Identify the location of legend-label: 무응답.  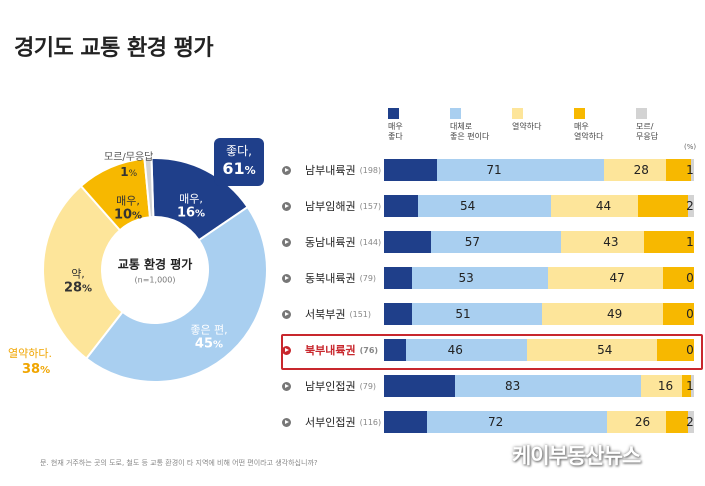
(647, 136).